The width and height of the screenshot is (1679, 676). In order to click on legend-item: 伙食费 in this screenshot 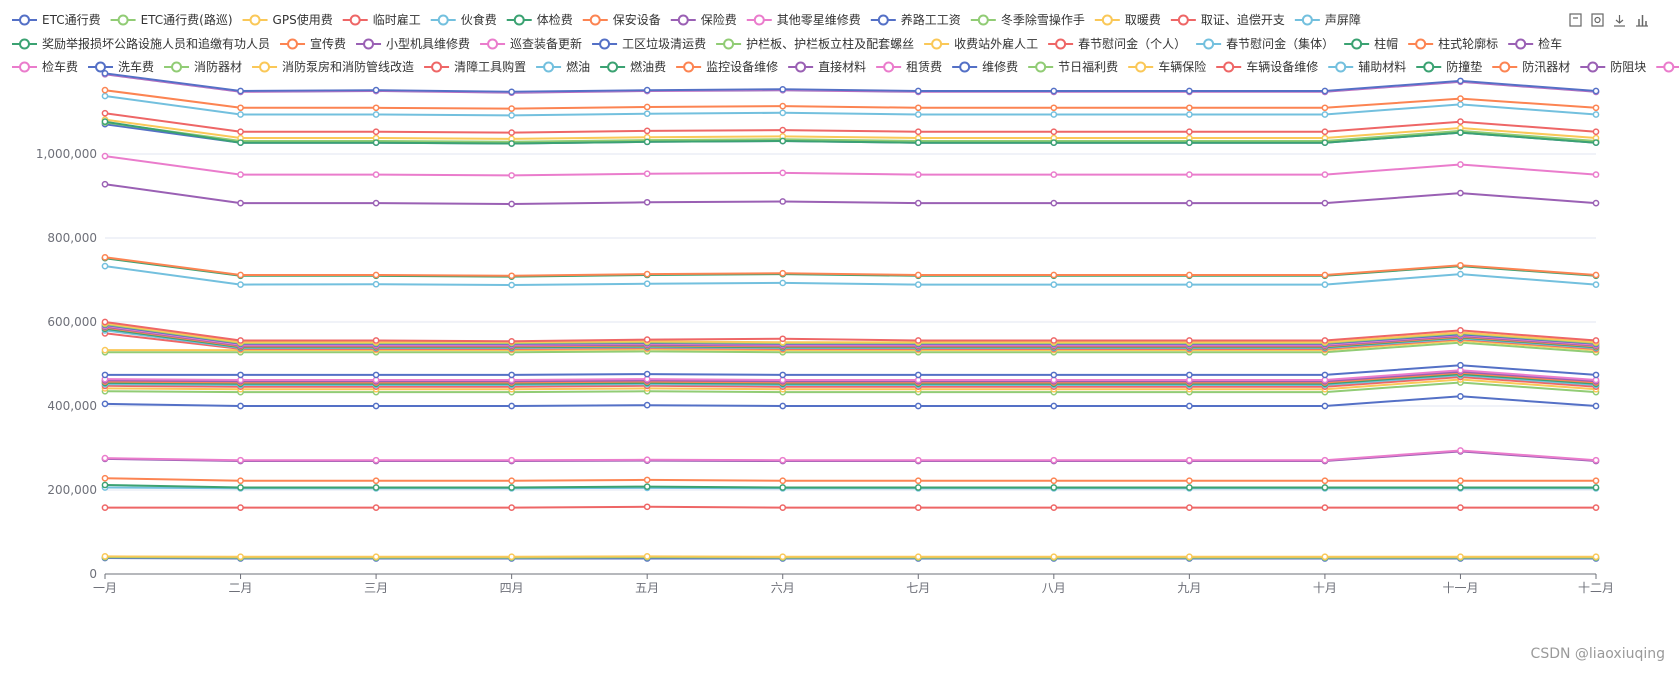, I will do `click(464, 19)`.